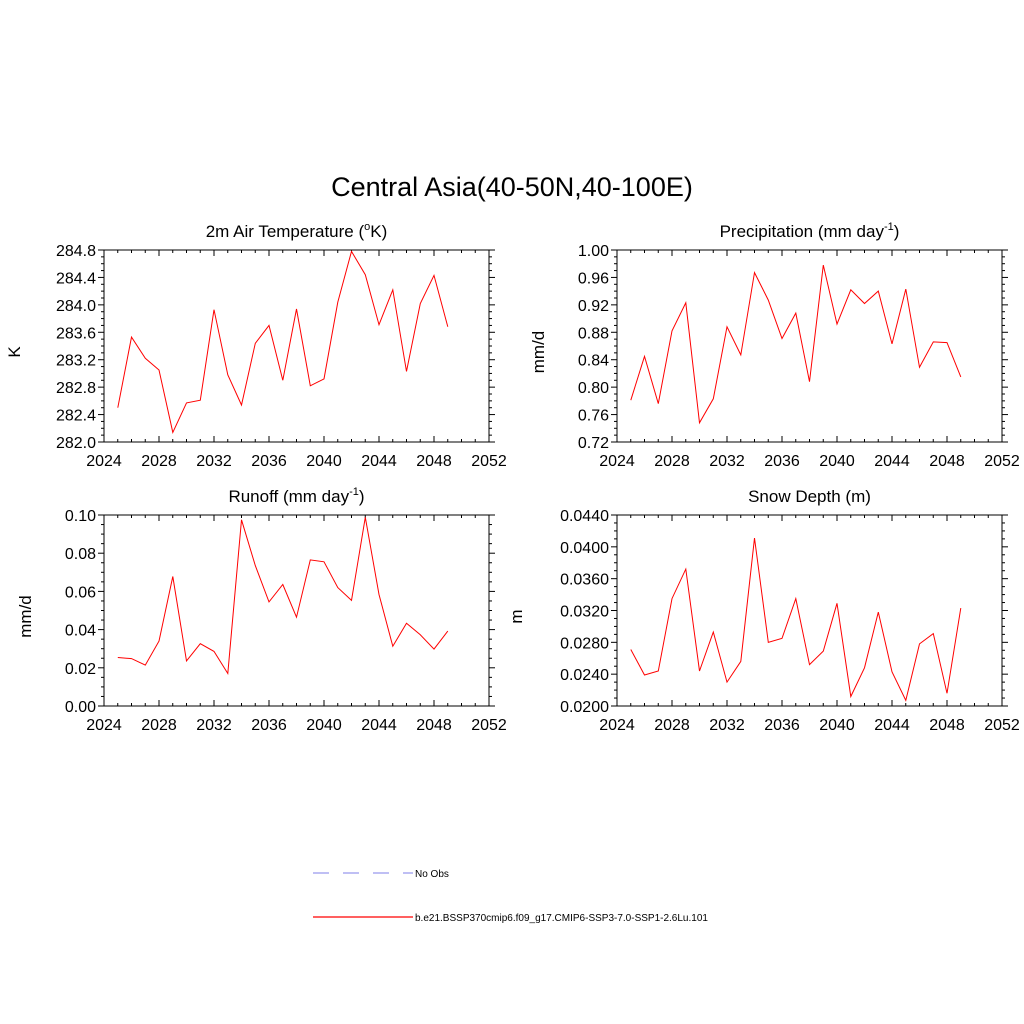 This screenshot has height=1024, width=1024. What do you see at coordinates (593, 306) in the screenshot?
I see `y-tick-label: 0.92` at bounding box center [593, 306].